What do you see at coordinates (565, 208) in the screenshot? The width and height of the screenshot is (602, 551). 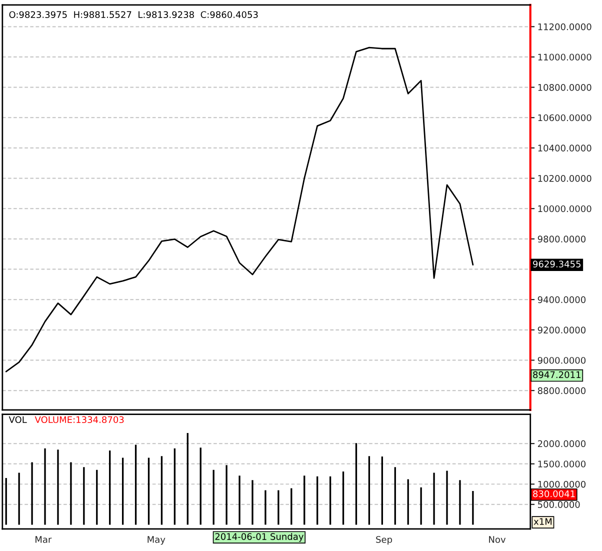 I see `y-tick-label: 10000.0000` at bounding box center [565, 208].